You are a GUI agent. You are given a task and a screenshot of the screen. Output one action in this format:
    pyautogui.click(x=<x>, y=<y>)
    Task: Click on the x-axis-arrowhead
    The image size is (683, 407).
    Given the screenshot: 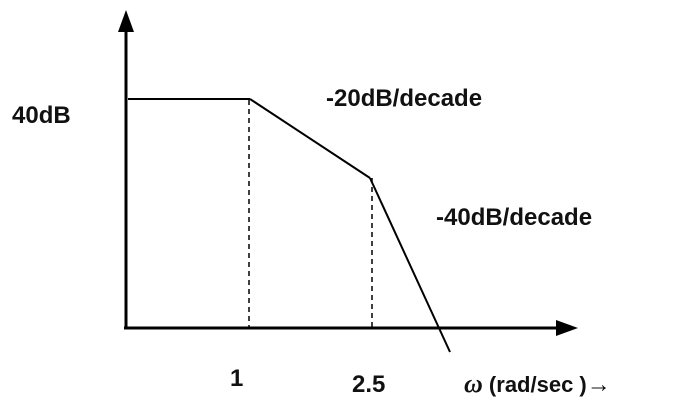 What is the action you would take?
    pyautogui.click(x=567, y=328)
    